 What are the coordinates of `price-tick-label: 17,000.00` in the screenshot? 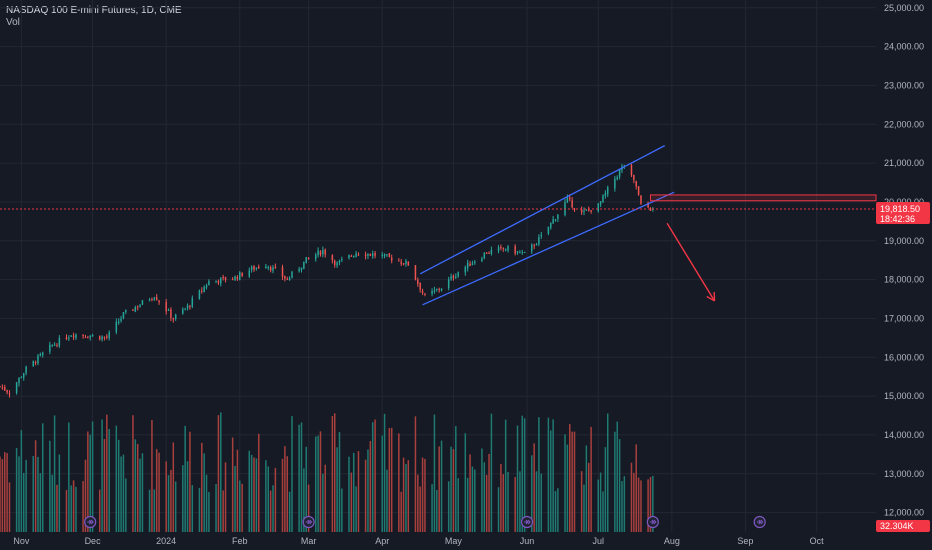 It's located at (904, 318).